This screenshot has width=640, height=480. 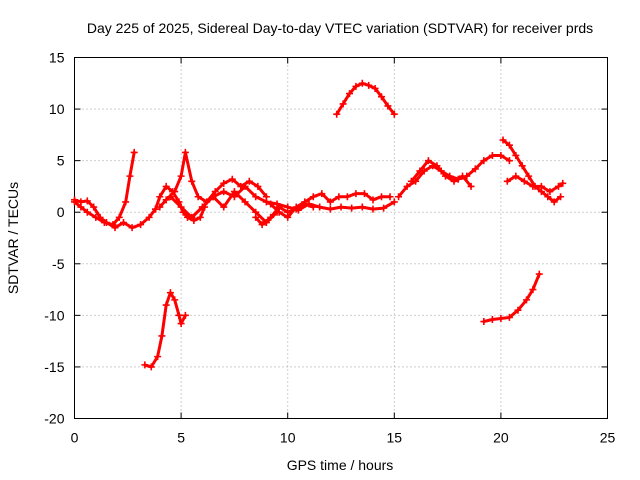 What do you see at coordinates (343, 438) in the screenshot?
I see `x-axis-tick-labels: 0 5 10 15 20 25` at bounding box center [343, 438].